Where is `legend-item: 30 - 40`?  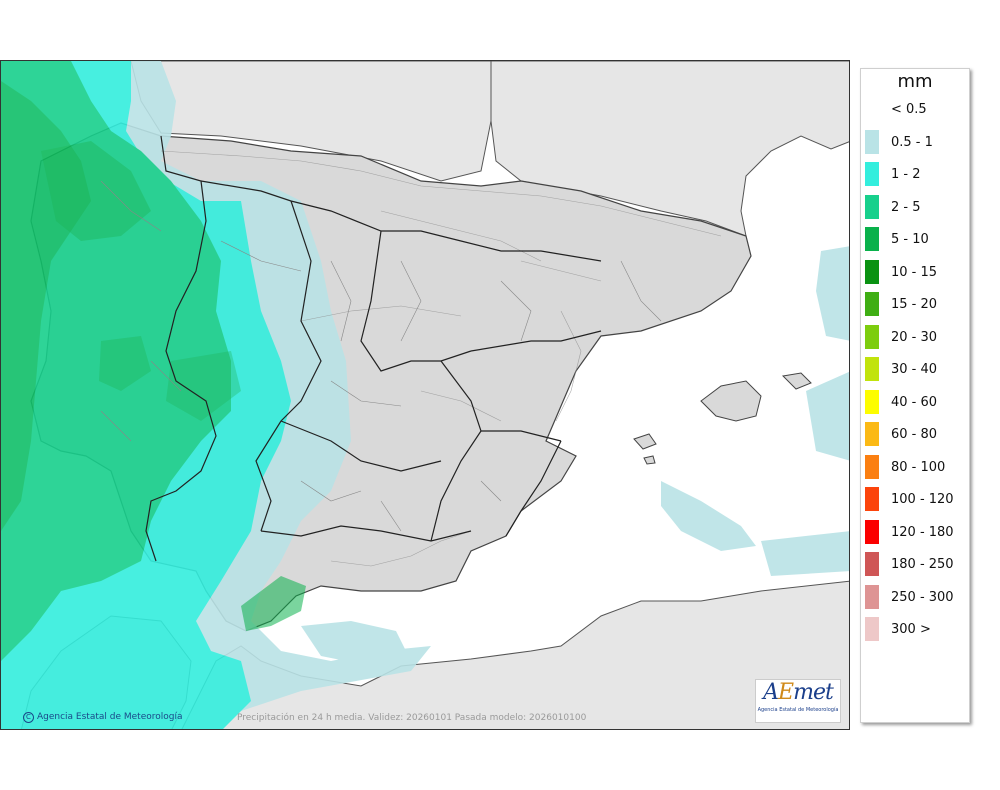
legend-item: 30 - 40 is located at coordinates (915, 370).